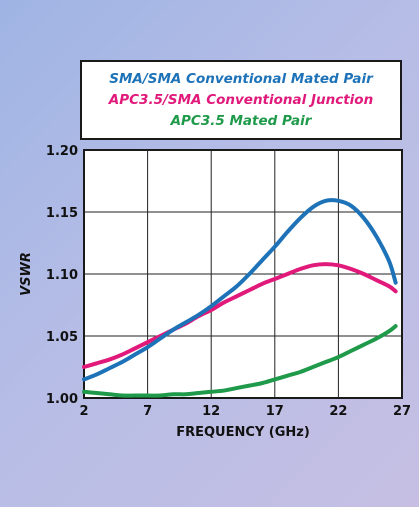 This screenshot has width=419, height=507. What do you see at coordinates (241, 79) in the screenshot?
I see `legend-entry-sma-sma: SMA/SMA Conventional Mated Pair` at bounding box center [241, 79].